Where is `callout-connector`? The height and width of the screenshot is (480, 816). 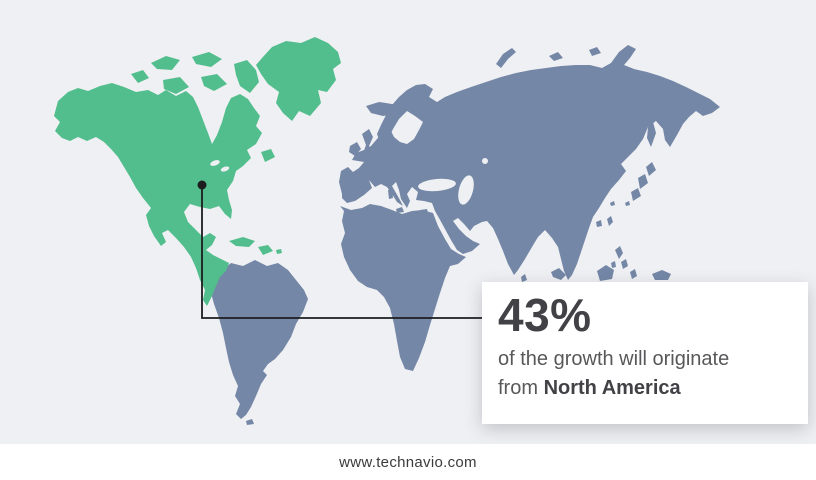 callout-connector is located at coordinates (339, 249).